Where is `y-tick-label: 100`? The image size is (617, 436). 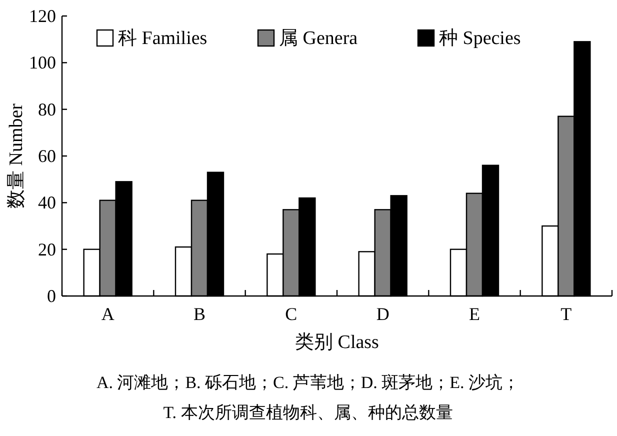
y-tick-label: 100 is located at coordinates (42, 62).